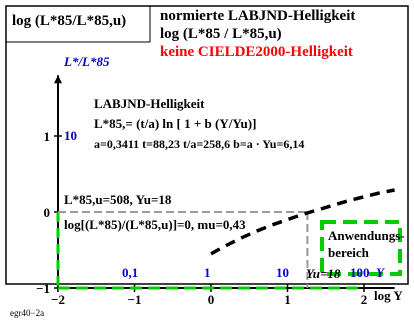 Image resolution: width=414 pixels, height=322 pixels. What do you see at coordinates (86, 61) in the screenshot?
I see `y-axis-title: L*/L*85` at bounding box center [86, 61].